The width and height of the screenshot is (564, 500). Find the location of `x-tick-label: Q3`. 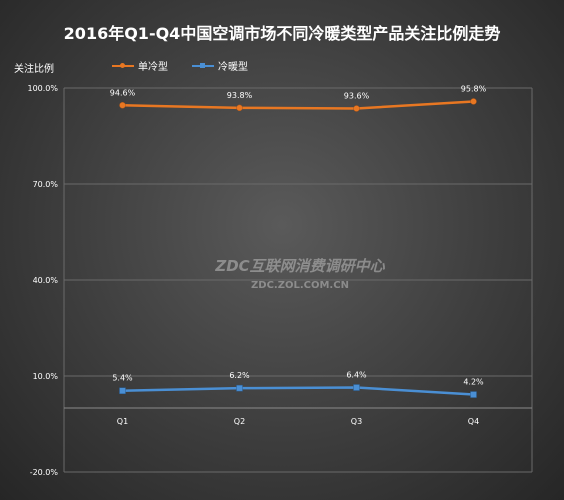

x-tick-label: Q3 is located at coordinates (356, 421).